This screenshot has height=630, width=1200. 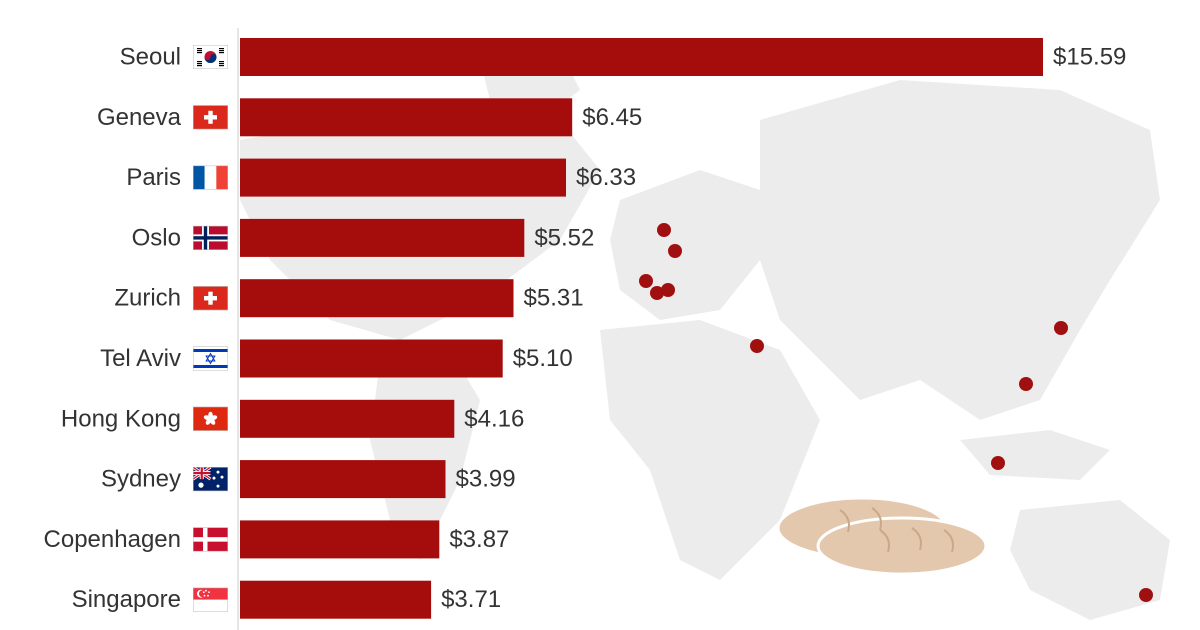 I want to click on hong-kong-flag-icon, so click(x=210, y=418).